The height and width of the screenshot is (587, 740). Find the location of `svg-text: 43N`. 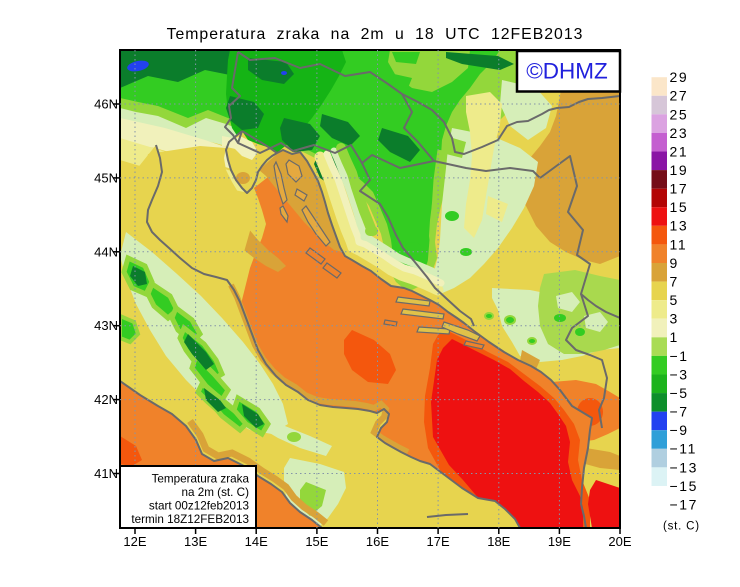

svg-text: 43N is located at coordinates (106, 325).